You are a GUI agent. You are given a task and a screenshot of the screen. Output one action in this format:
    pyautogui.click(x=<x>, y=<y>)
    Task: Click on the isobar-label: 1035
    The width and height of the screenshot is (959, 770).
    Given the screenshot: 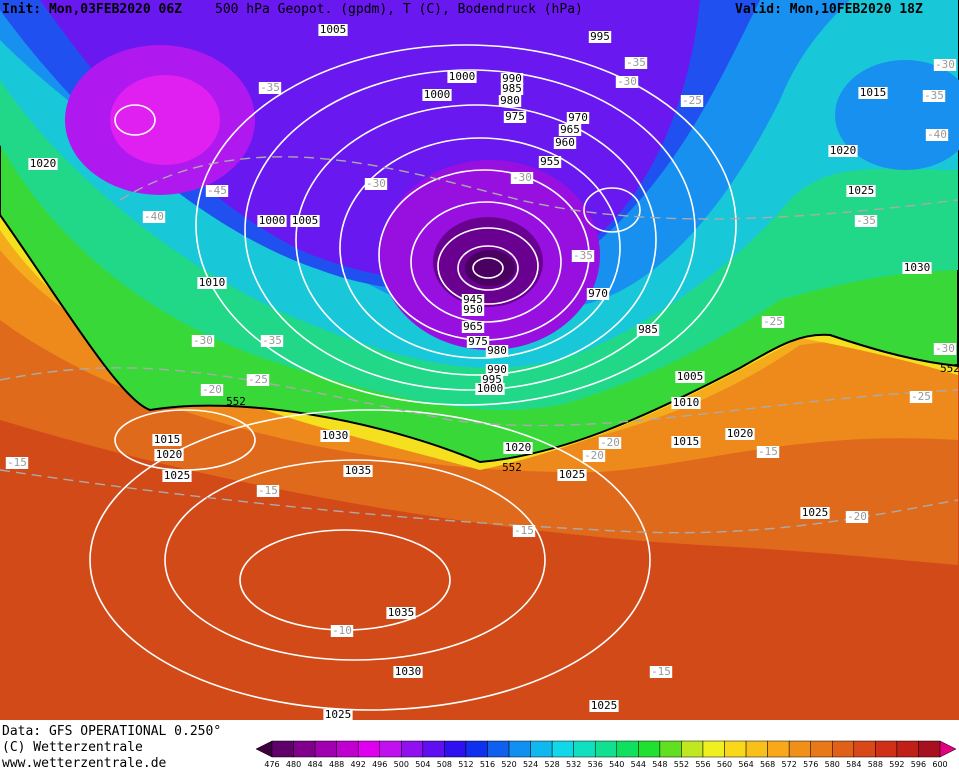 What is the action you would take?
    pyautogui.click(x=401, y=612)
    